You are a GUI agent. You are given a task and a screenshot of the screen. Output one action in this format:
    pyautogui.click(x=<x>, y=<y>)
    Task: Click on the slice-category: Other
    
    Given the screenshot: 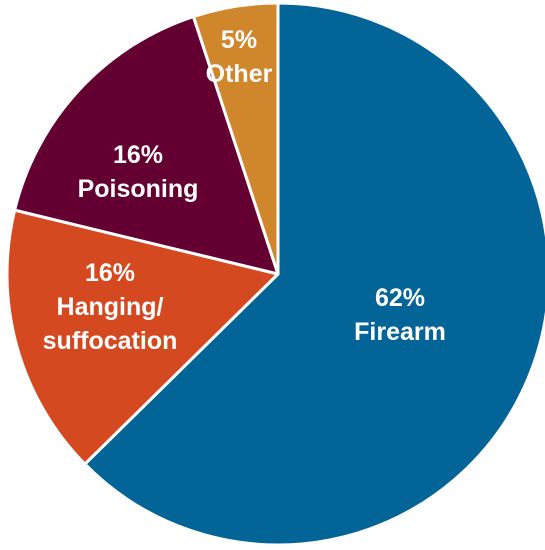 What is the action you would take?
    pyautogui.click(x=239, y=74)
    